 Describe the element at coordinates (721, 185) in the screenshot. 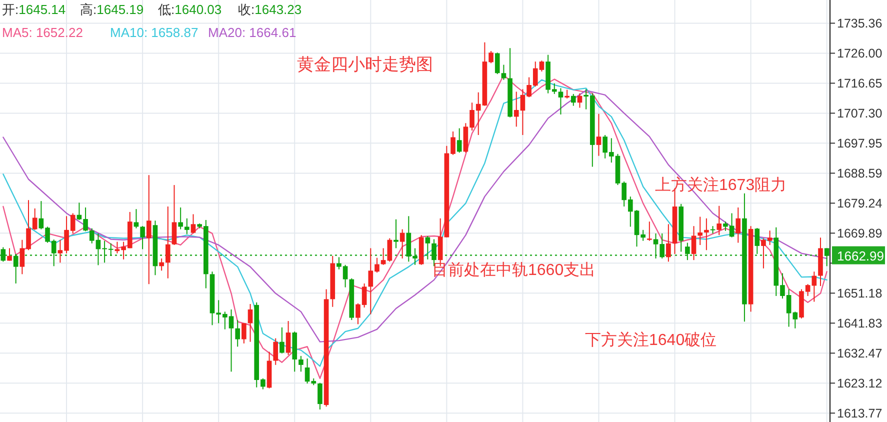

I see `annotation: 上方关注1673阻力` at that location.